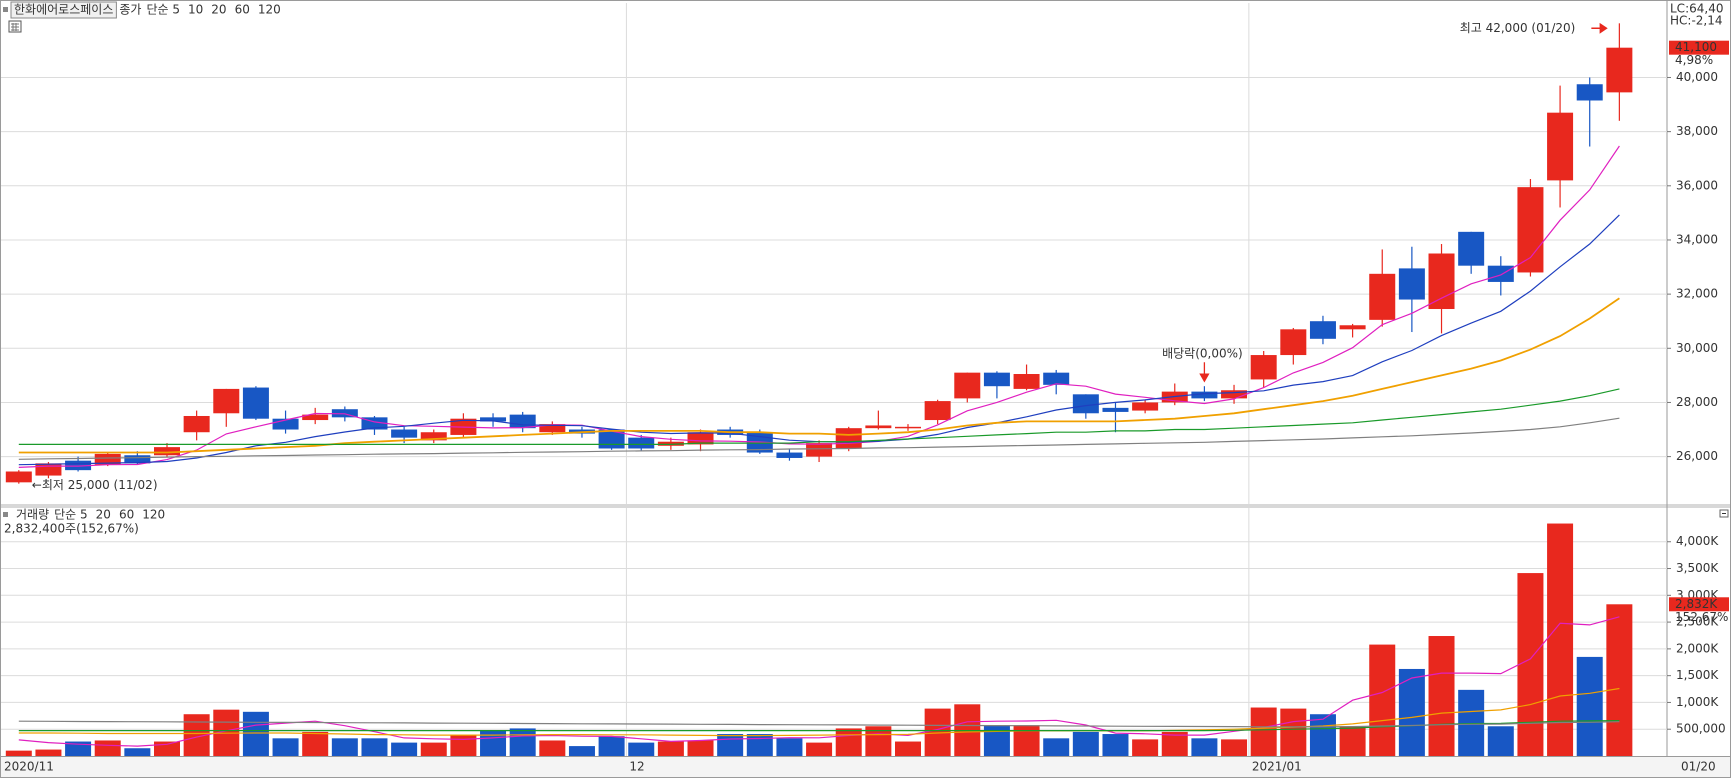 This screenshot has height=778, width=1731. What do you see at coordinates (1697, 185) in the screenshot?
I see `y-tick-label: 36,000` at bounding box center [1697, 185].